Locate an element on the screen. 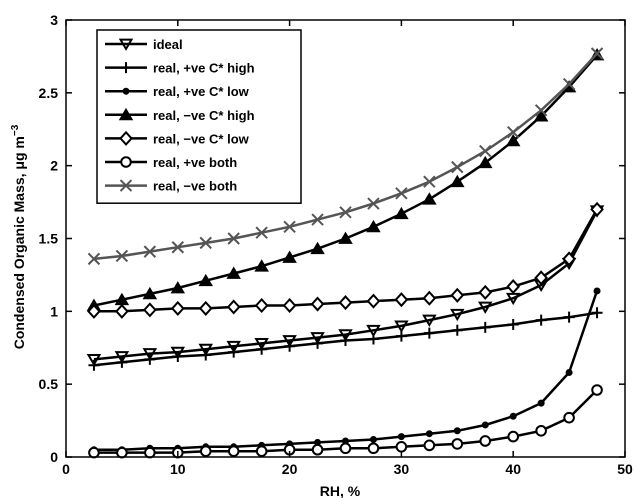 The image size is (634, 498). legend-entry-6: real, −ve both is located at coordinates (171, 186).